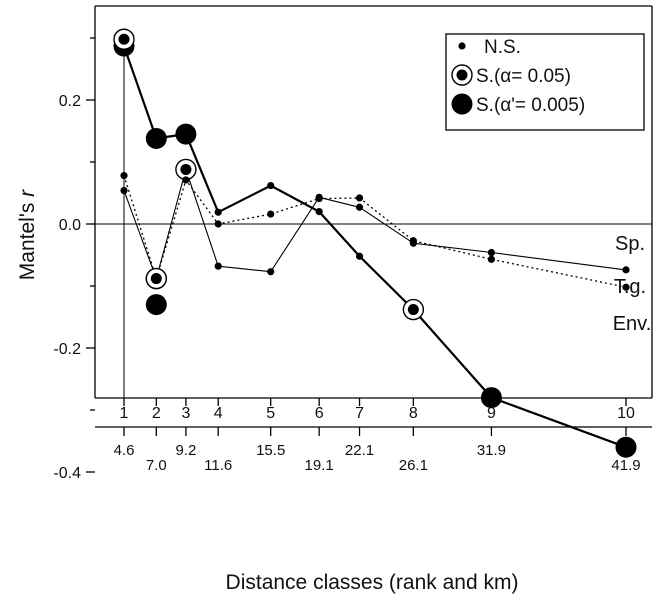  I want to click on y-tick-label: 0.0, so click(70, 225).